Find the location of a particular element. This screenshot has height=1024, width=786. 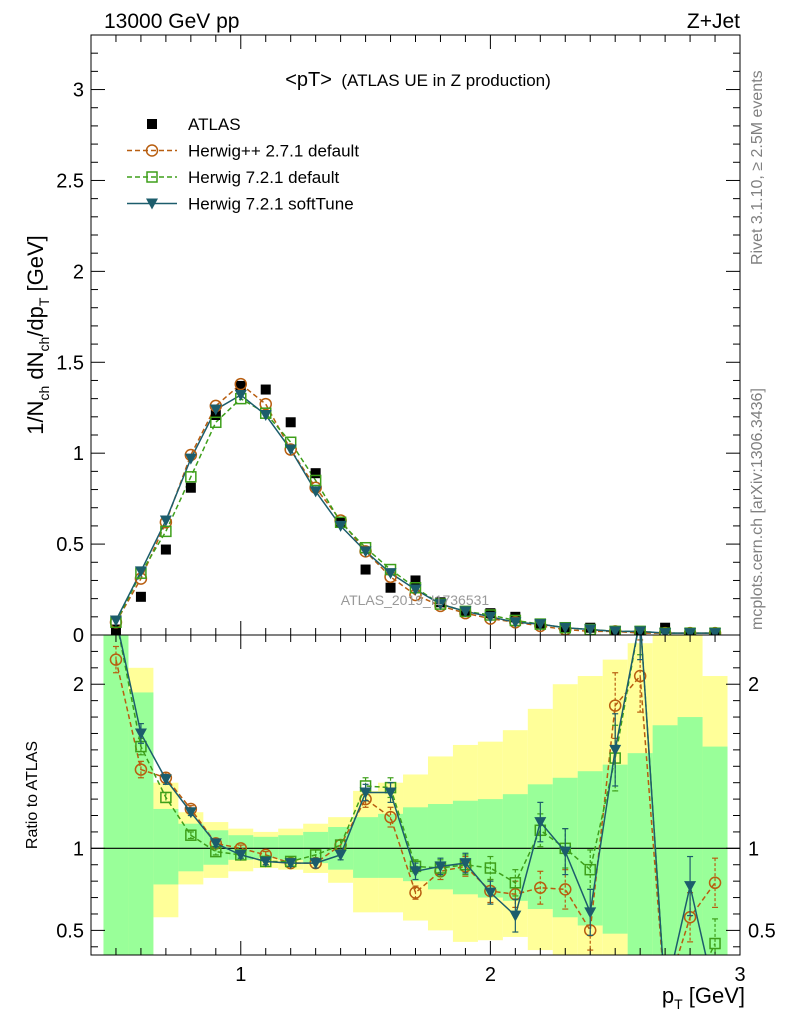

x-axis-label: pT [GeV] is located at coordinates (703, 997).